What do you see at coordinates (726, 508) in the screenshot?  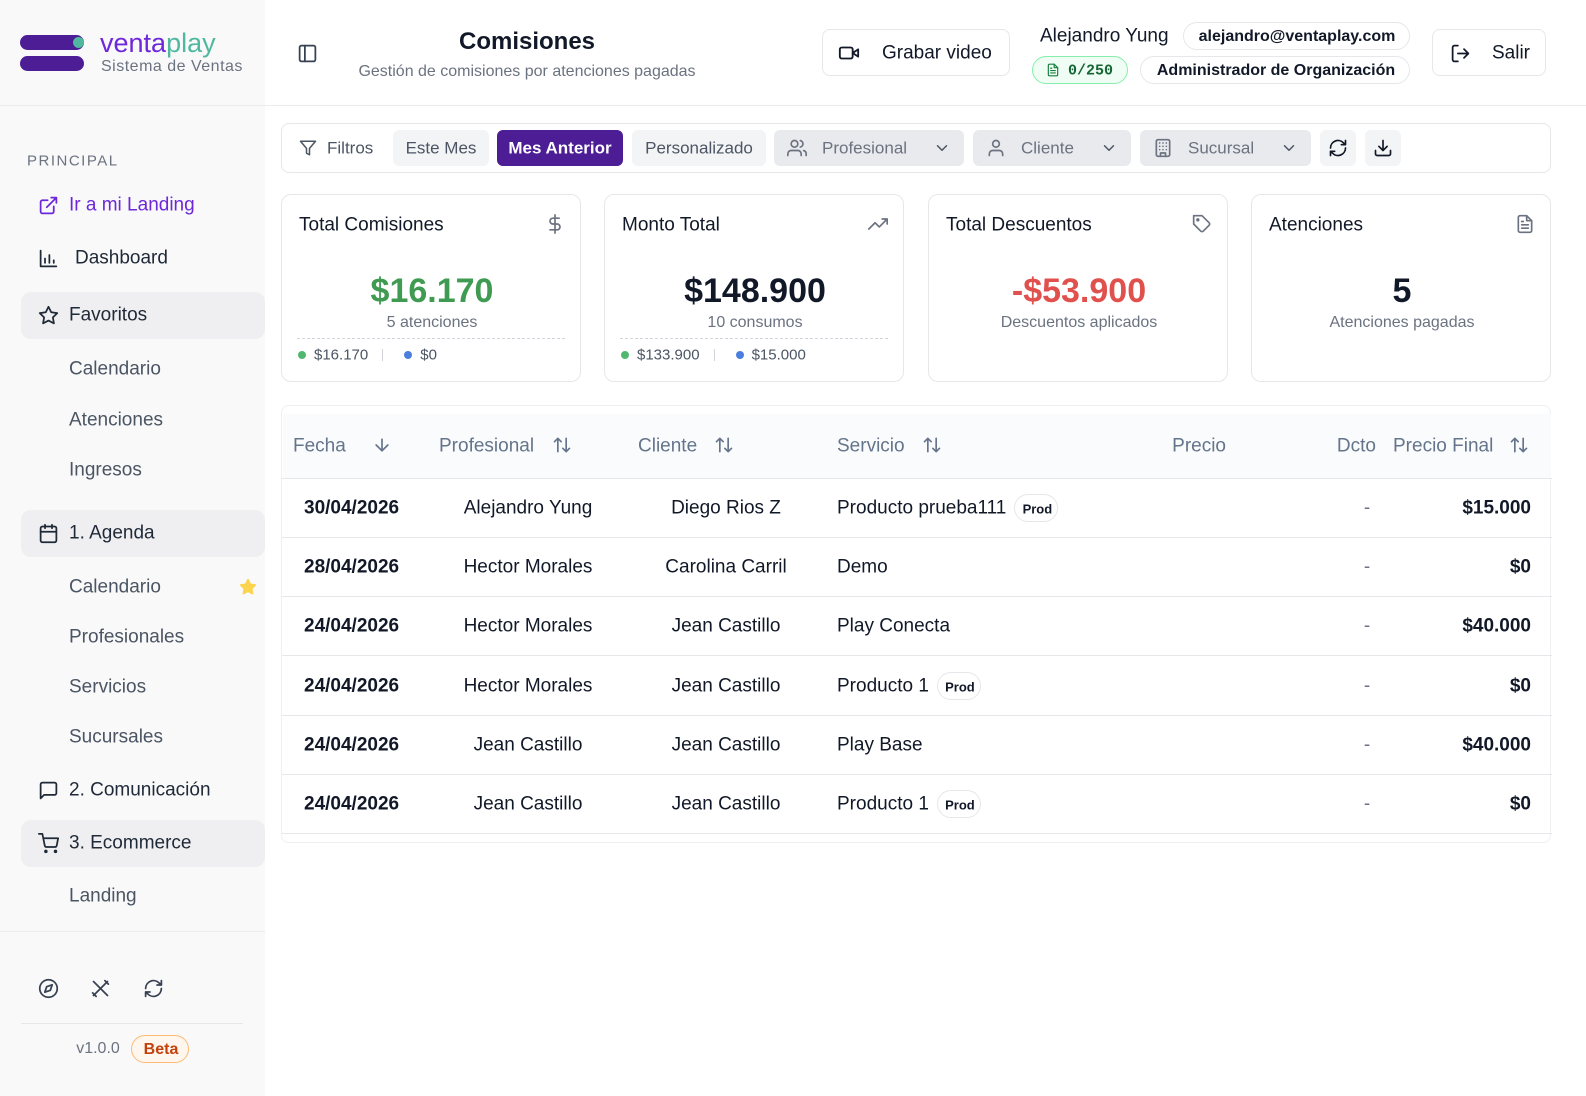 I see `cell-client: Diego Rios Z` at bounding box center [726, 508].